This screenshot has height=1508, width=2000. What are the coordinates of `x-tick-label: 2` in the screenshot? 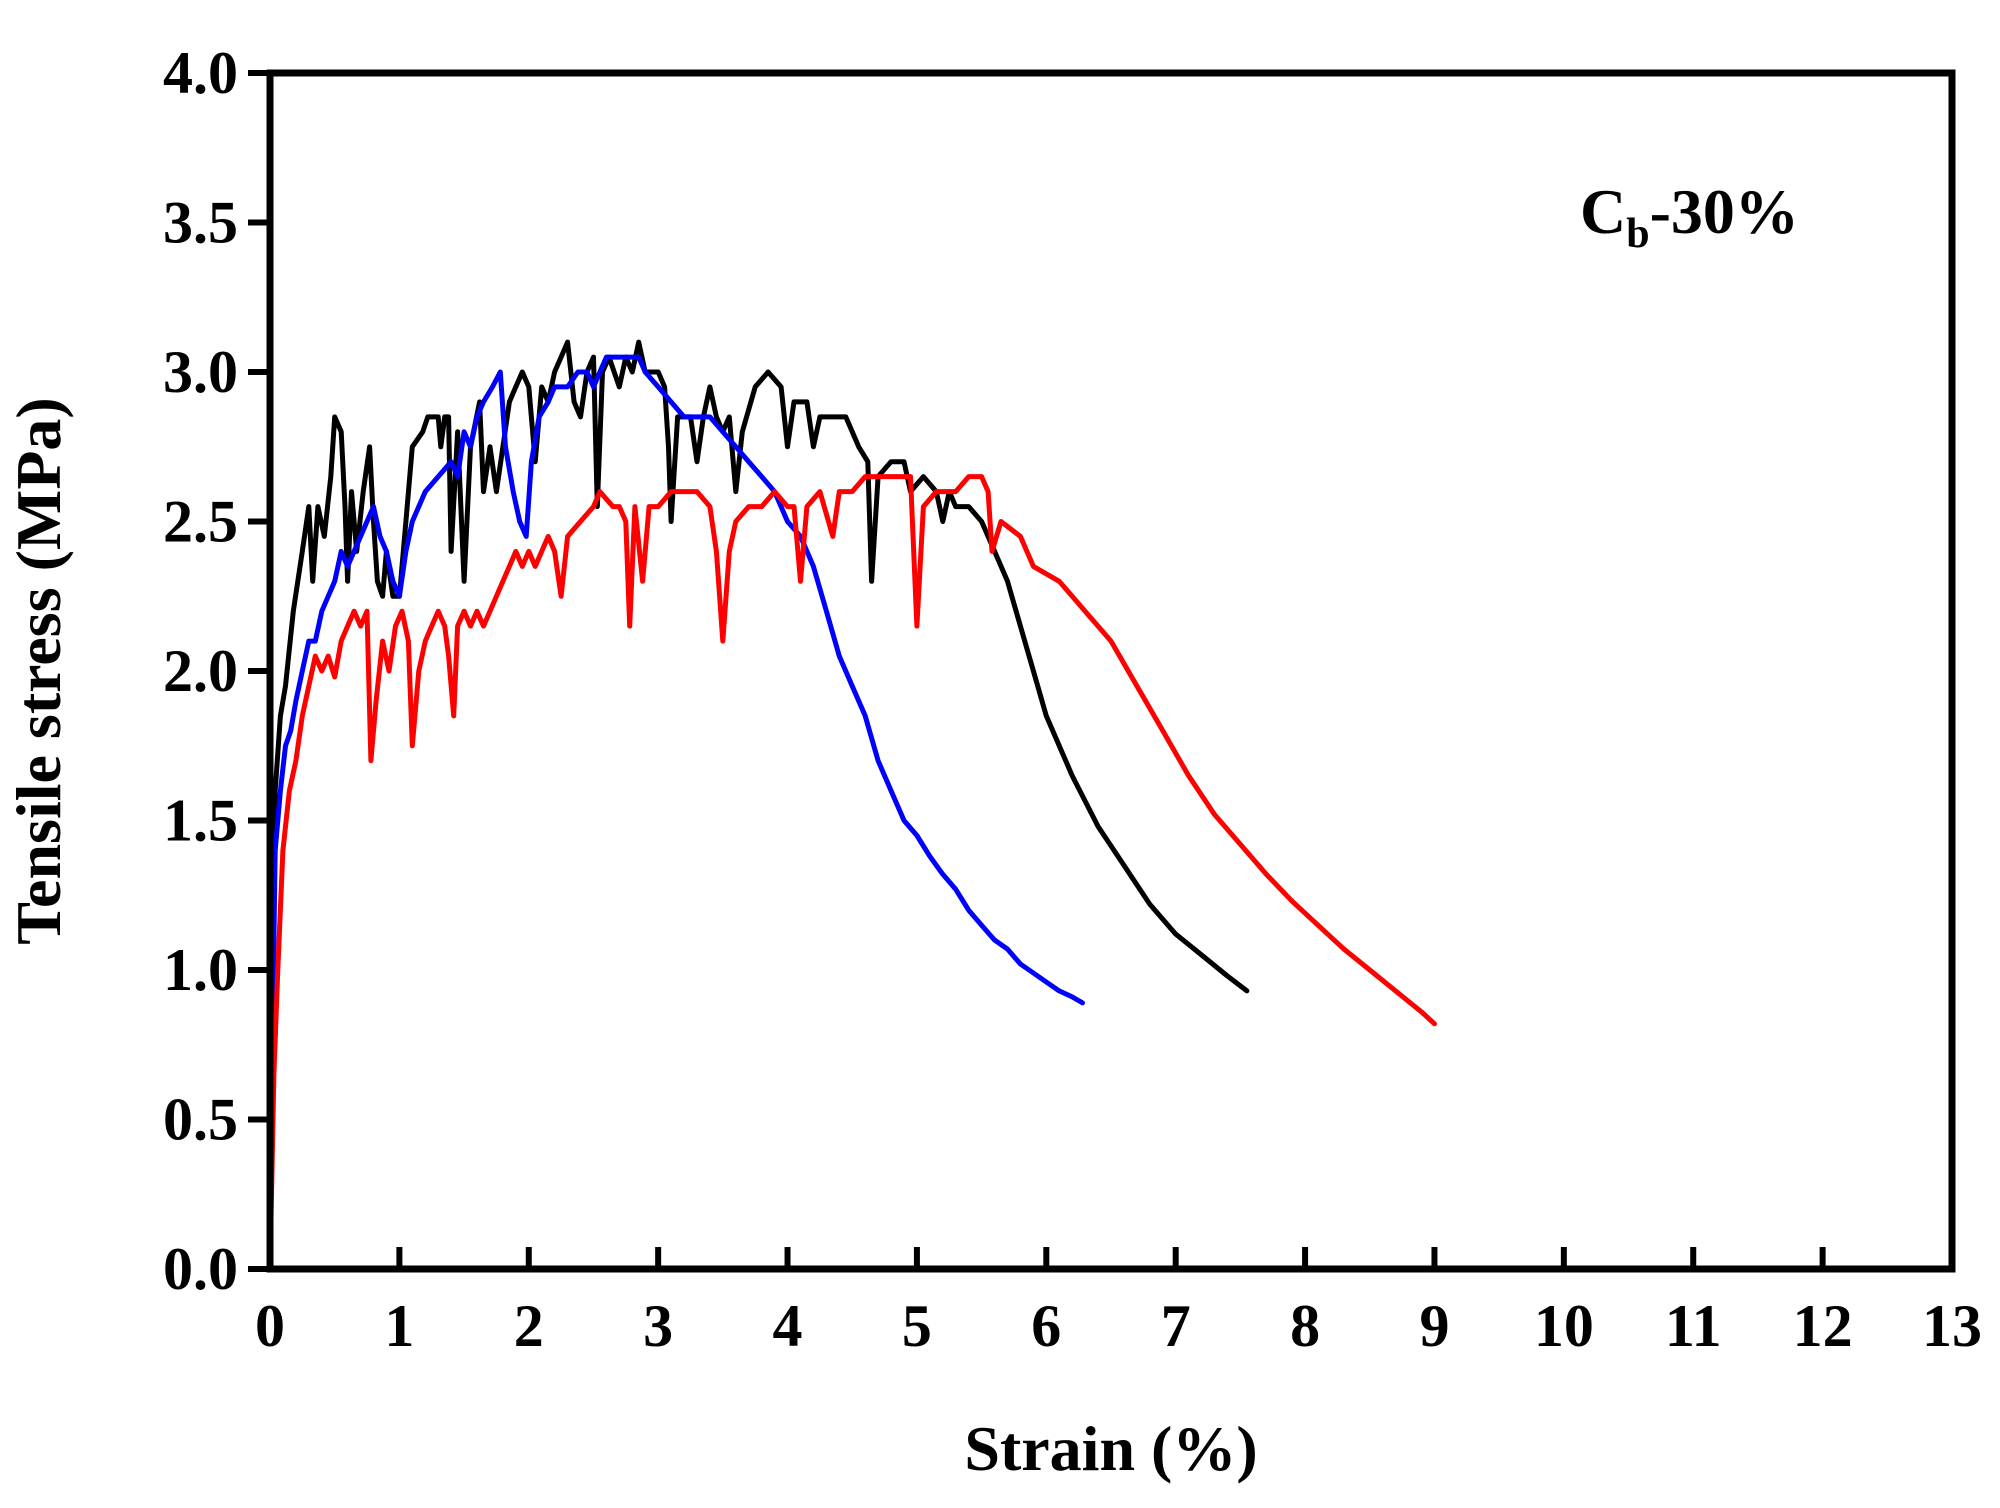 It's located at (529, 1326).